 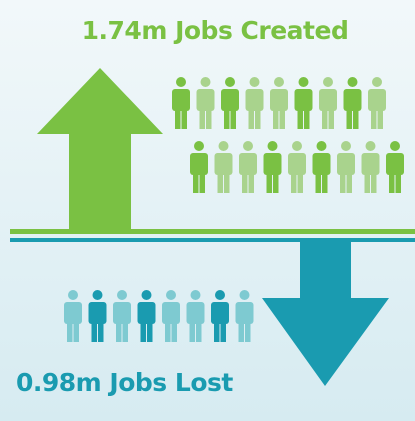 What do you see at coordinates (100, 151) in the screenshot?
I see `up-arrow` at bounding box center [100, 151].